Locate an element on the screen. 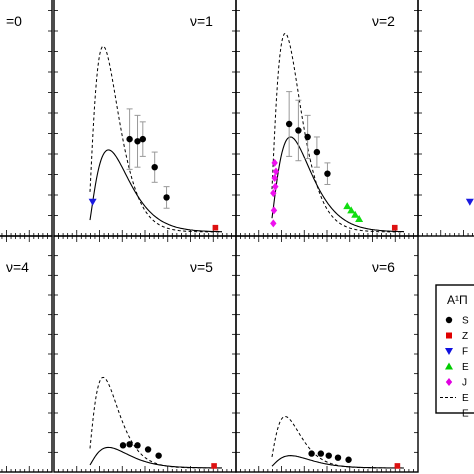  panel-label-v4: ν=4 is located at coordinates (17, 267).